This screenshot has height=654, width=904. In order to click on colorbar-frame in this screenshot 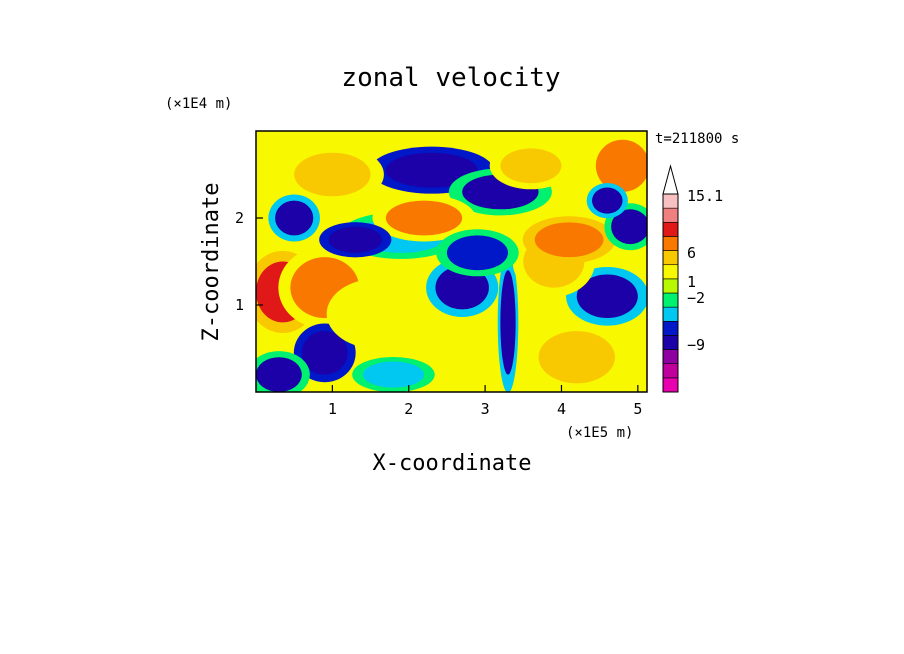, I will do `click(670, 293)`.